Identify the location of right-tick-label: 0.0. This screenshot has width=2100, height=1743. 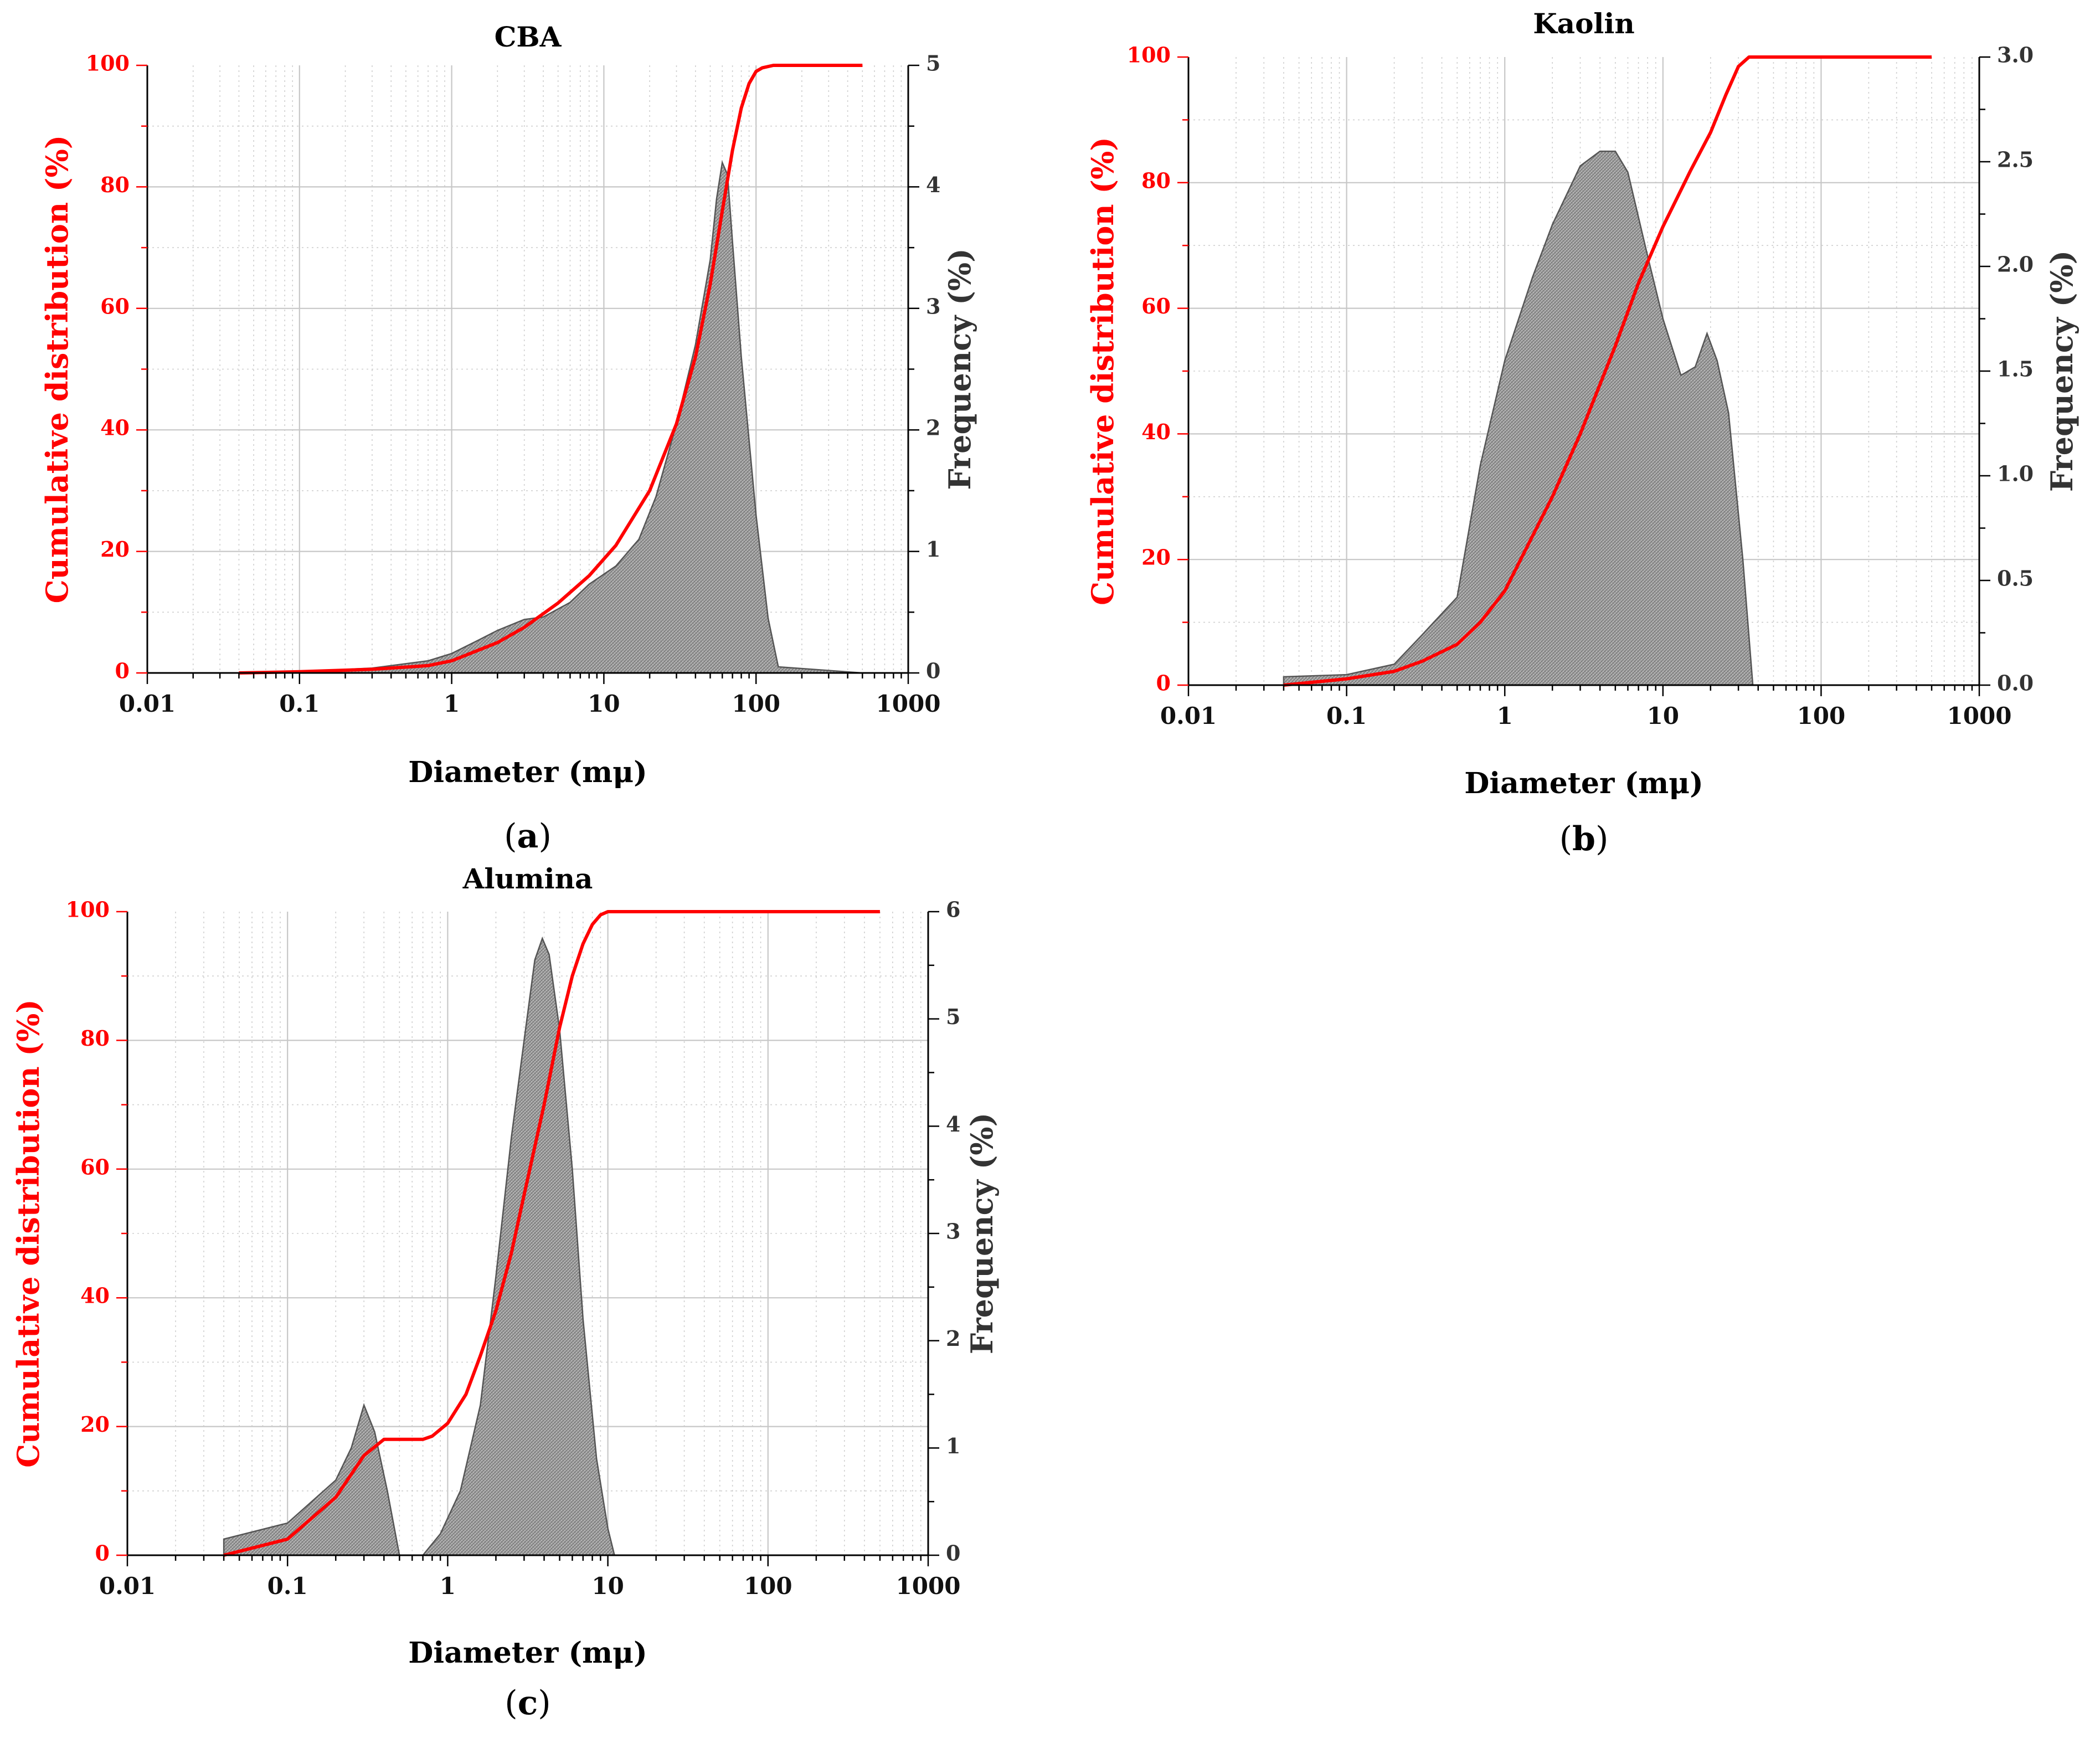
(2015, 683).